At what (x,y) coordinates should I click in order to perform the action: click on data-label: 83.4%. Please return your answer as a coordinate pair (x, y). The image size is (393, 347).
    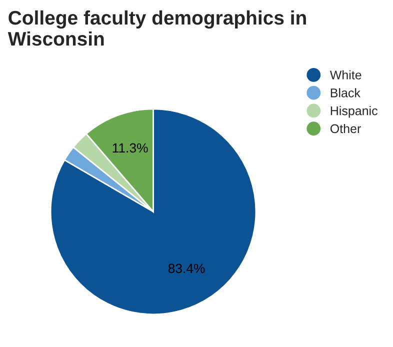
    Looking at the image, I should click on (186, 269).